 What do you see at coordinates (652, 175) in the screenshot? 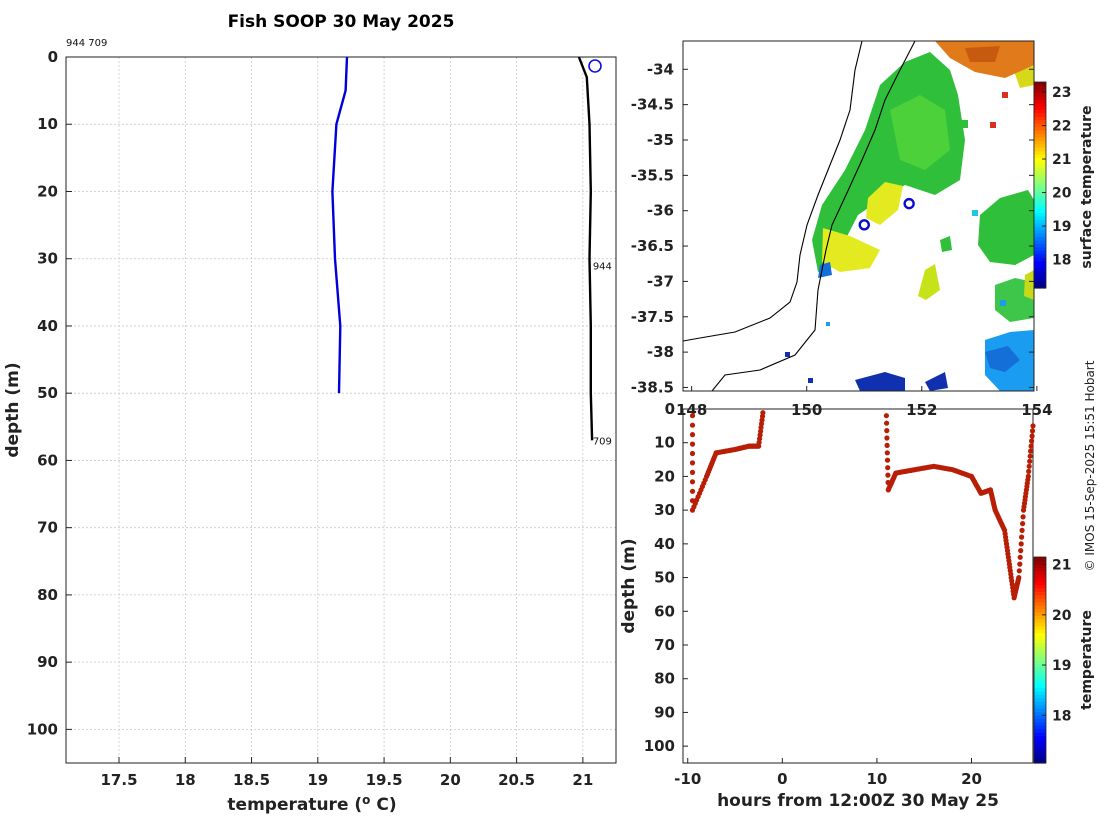
I see `map-y-tick-label: -35.5` at bounding box center [652, 175].